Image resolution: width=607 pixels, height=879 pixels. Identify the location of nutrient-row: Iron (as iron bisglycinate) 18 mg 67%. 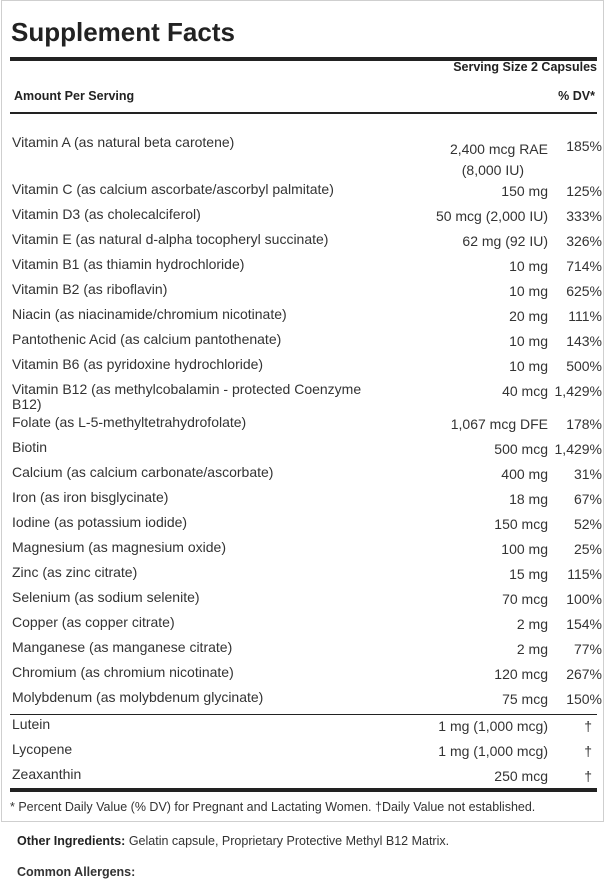
(307, 502).